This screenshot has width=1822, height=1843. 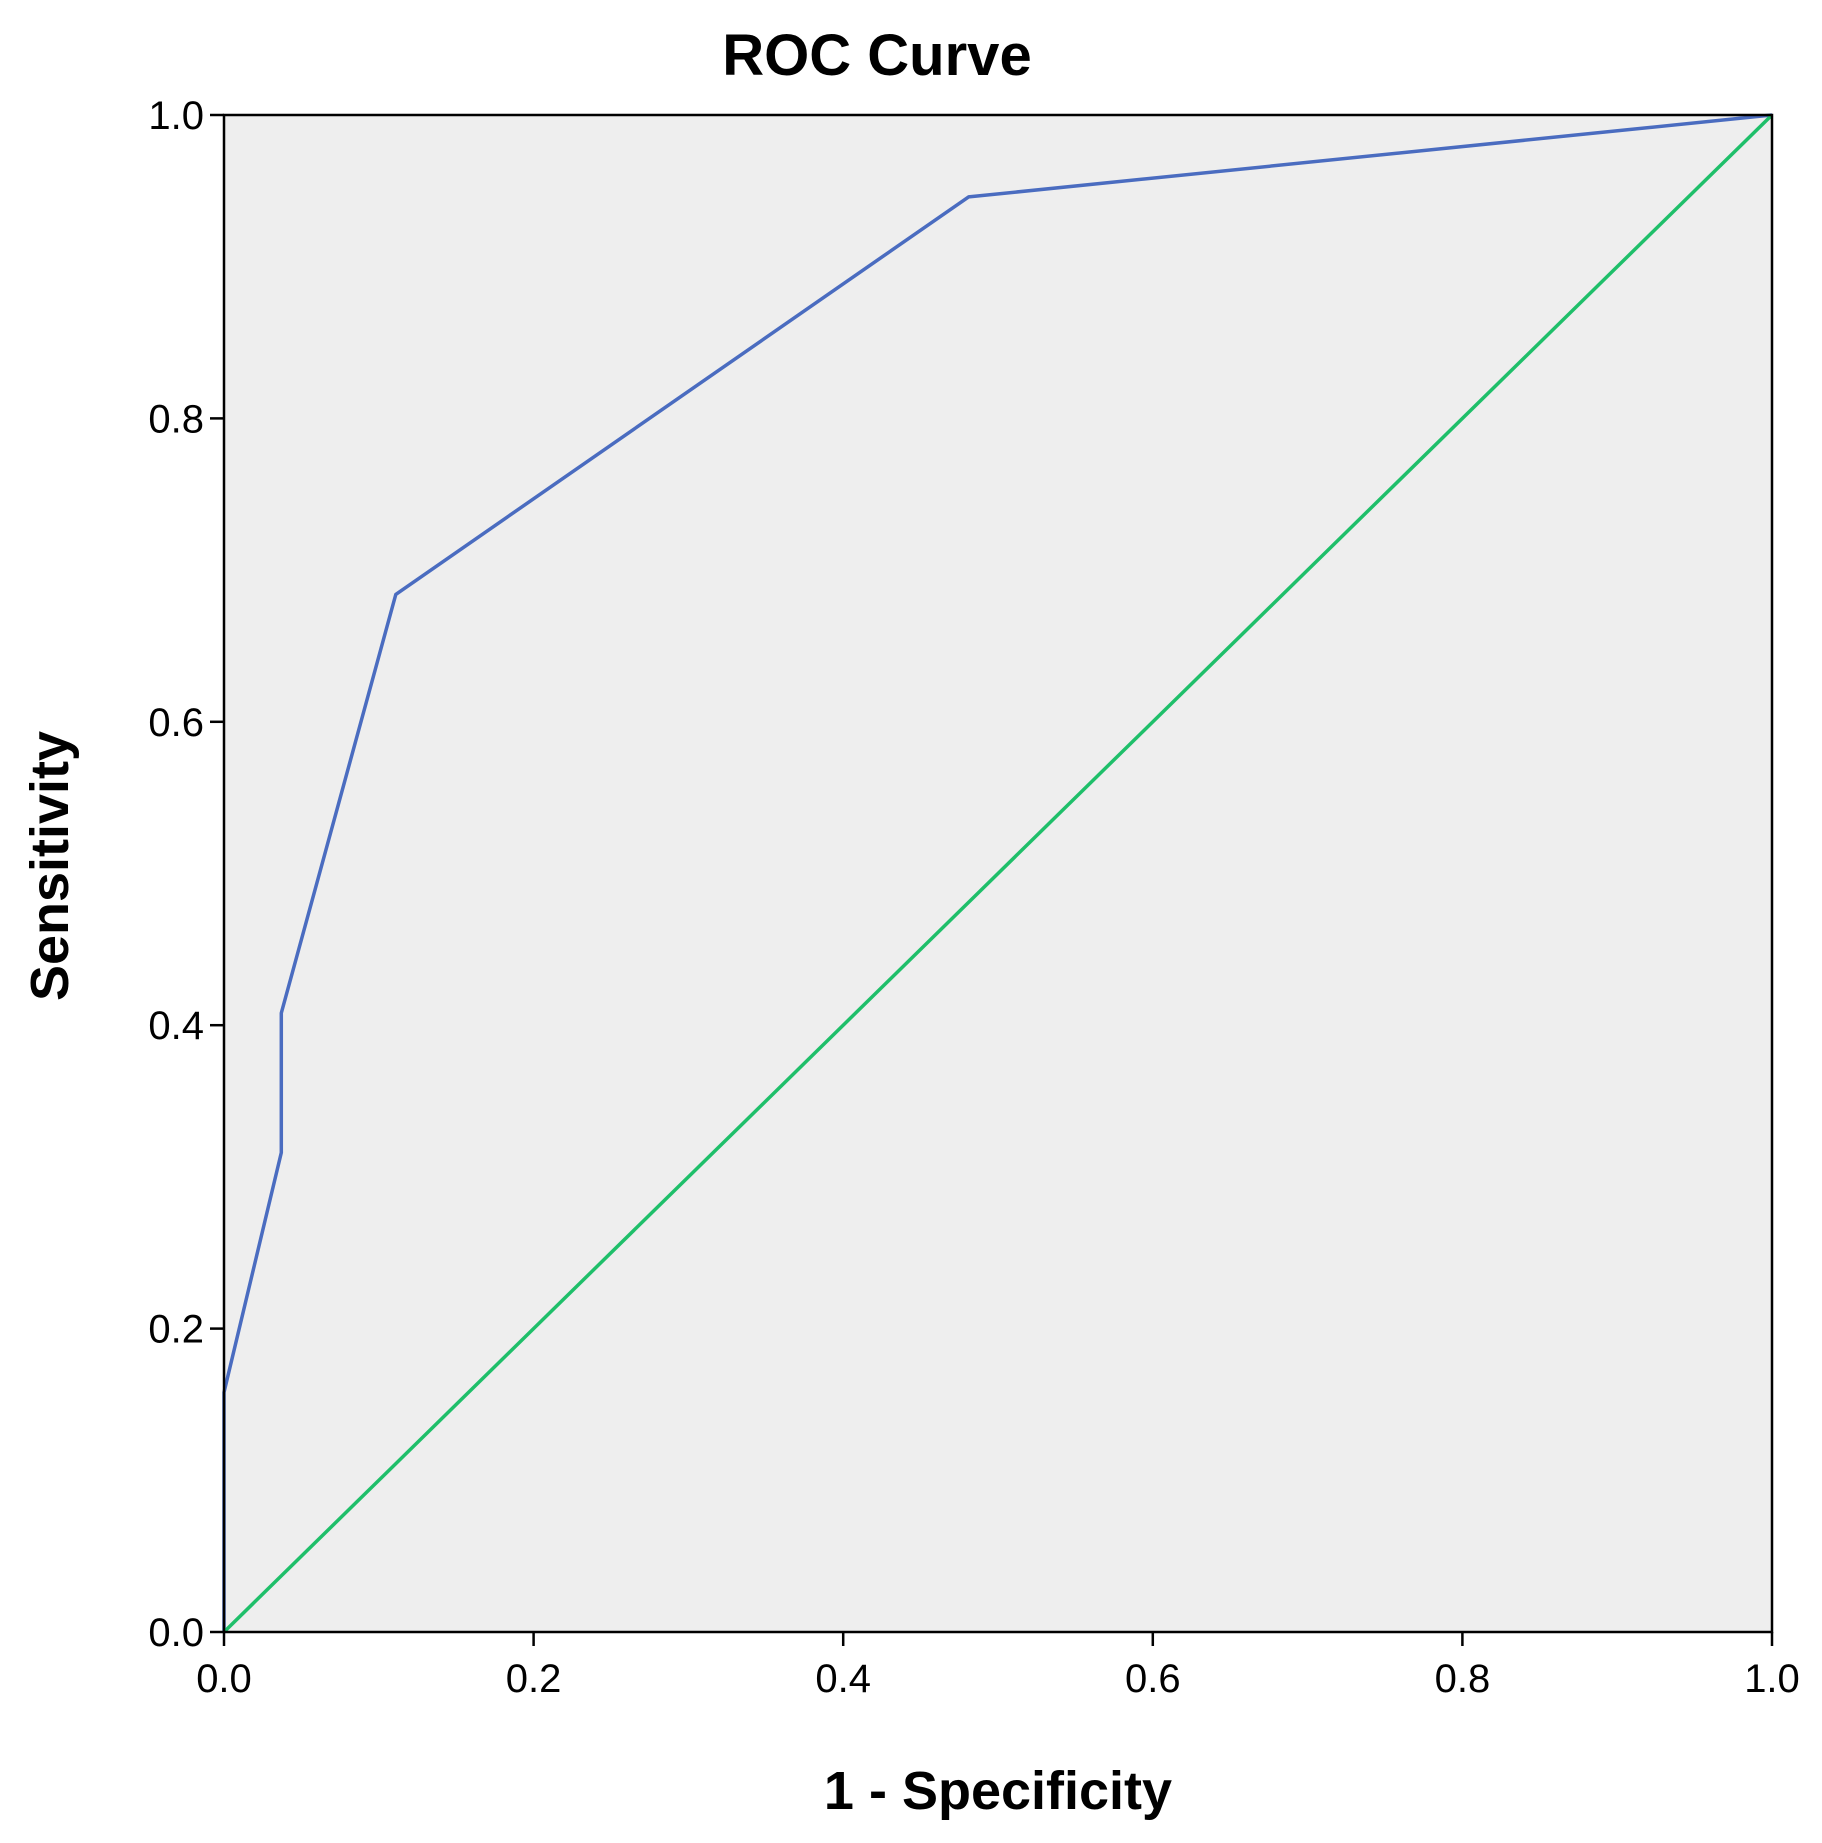 I want to click on x-tick-label: 0.6, so click(x=1153, y=1679).